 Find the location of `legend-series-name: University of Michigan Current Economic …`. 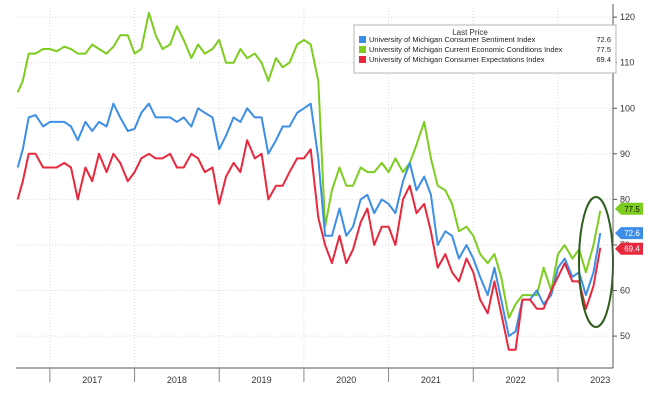

legend-series-name: University of Michigan Current Economic … is located at coordinates (466, 49).